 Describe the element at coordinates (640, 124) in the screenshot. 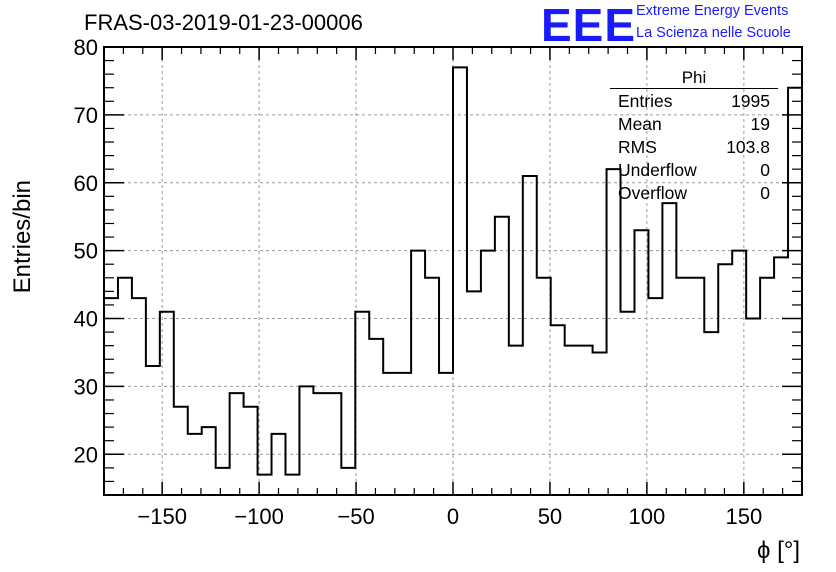

I see `stats-key: Mean` at that location.